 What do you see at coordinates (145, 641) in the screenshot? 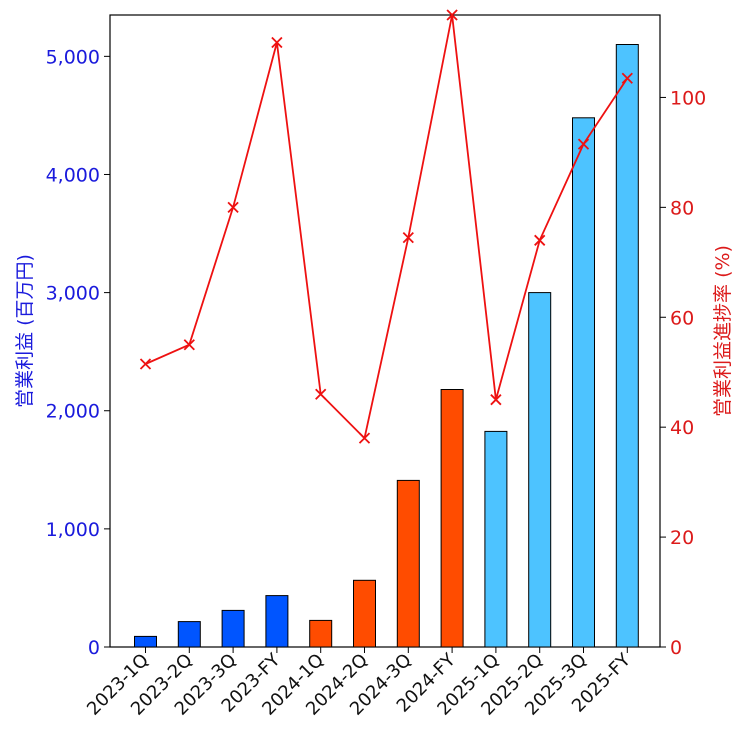
I see `bar-2023-1Q` at bounding box center [145, 641].